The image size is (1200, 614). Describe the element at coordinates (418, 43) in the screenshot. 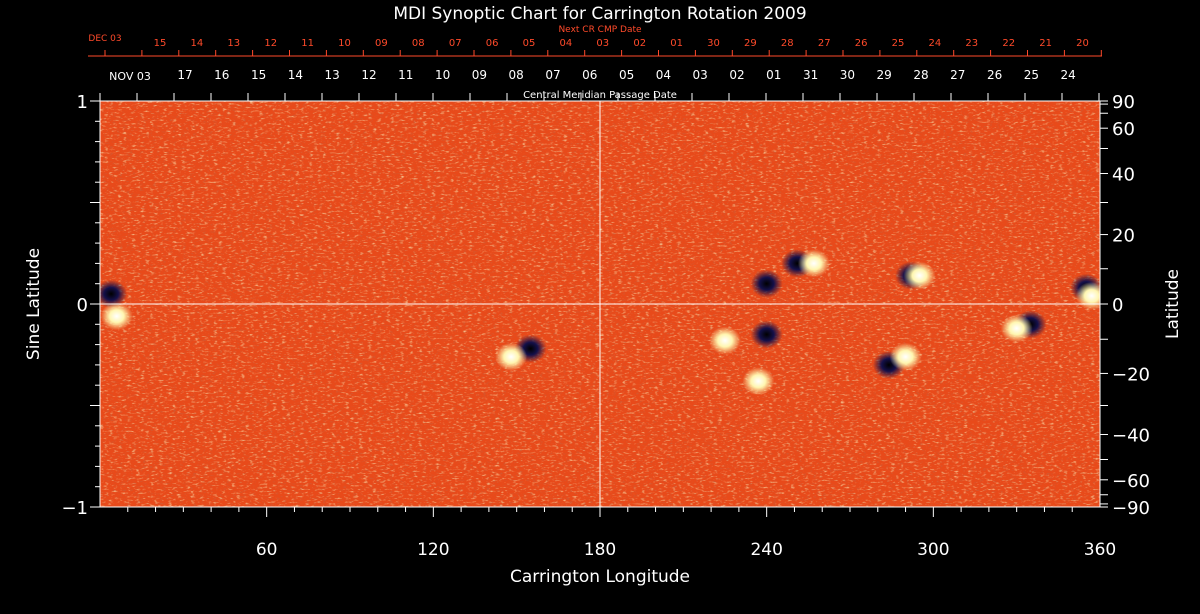

I see `next-cr-day-label: 08` at that location.